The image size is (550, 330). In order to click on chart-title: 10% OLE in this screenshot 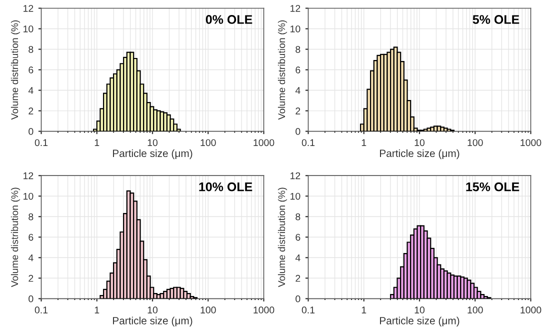, I will do `click(225, 187)`.